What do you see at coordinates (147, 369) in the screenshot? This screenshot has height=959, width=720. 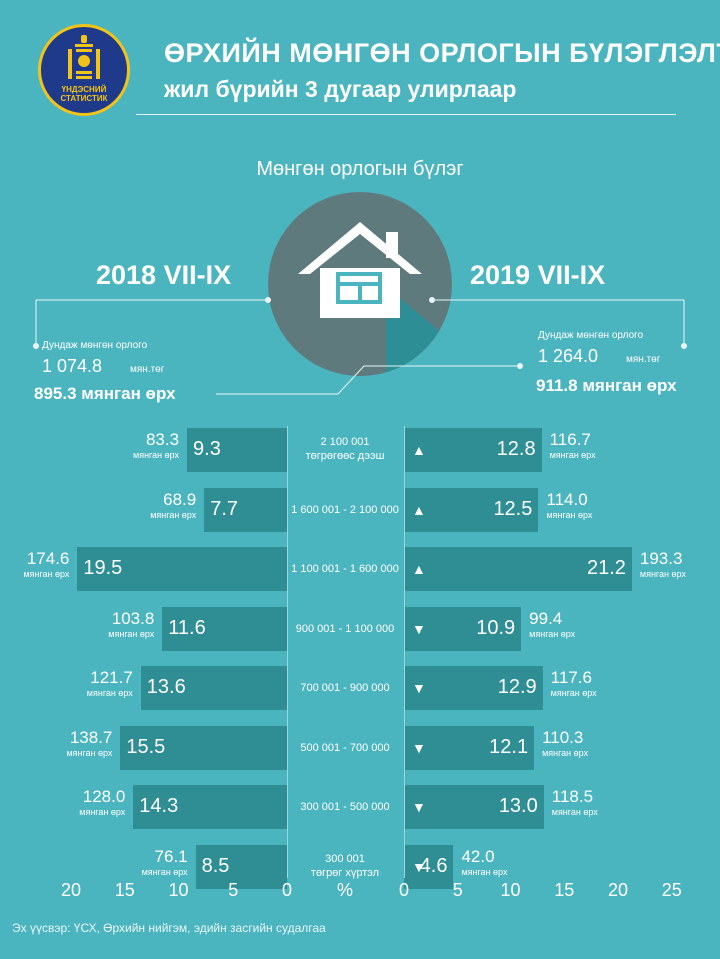 I see `left-avg-income-unit: мян.төг` at bounding box center [147, 369].